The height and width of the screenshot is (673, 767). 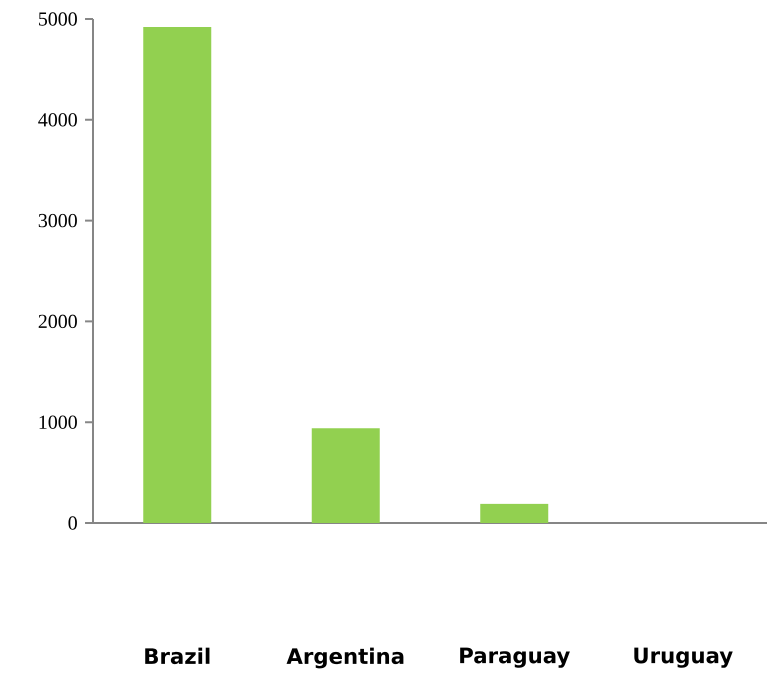 I want to click on y-tick-label: 5000, so click(x=57, y=19).